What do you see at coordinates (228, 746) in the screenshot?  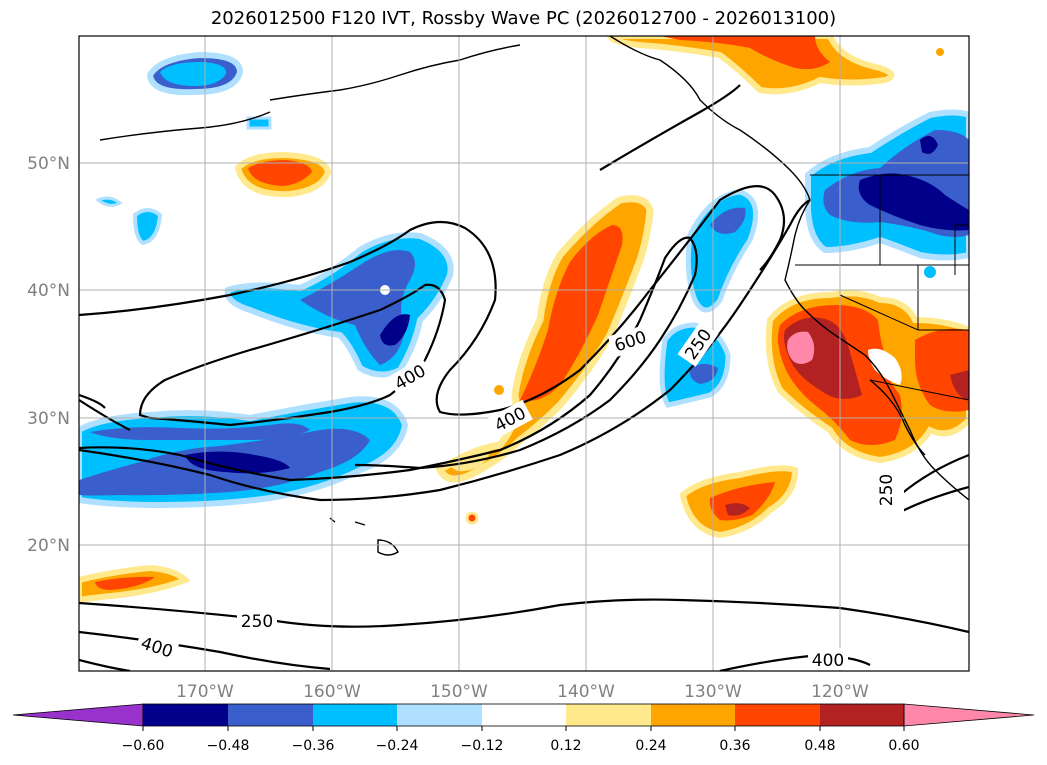 I see `colorbar-tick-label: −0.48` at bounding box center [228, 746].